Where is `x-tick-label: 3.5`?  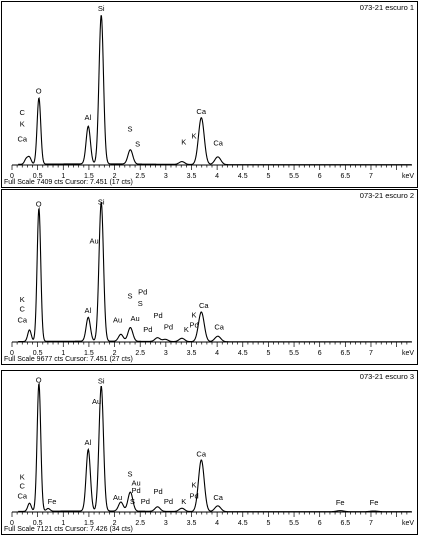
x-tick-label: 3.5 is located at coordinates (192, 353).